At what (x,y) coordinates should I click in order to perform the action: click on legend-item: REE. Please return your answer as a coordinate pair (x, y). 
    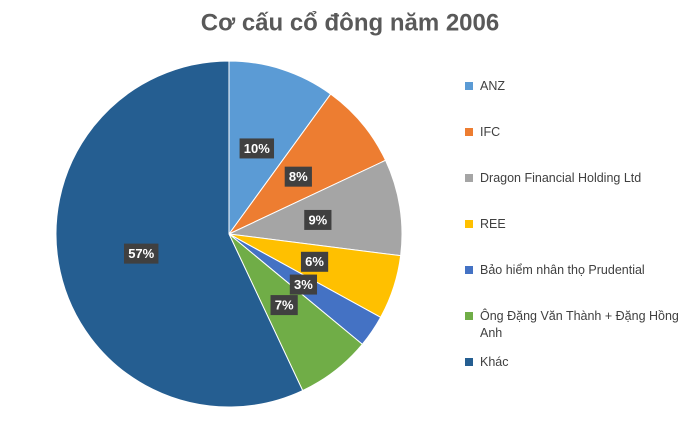
    Looking at the image, I should click on (577, 239).